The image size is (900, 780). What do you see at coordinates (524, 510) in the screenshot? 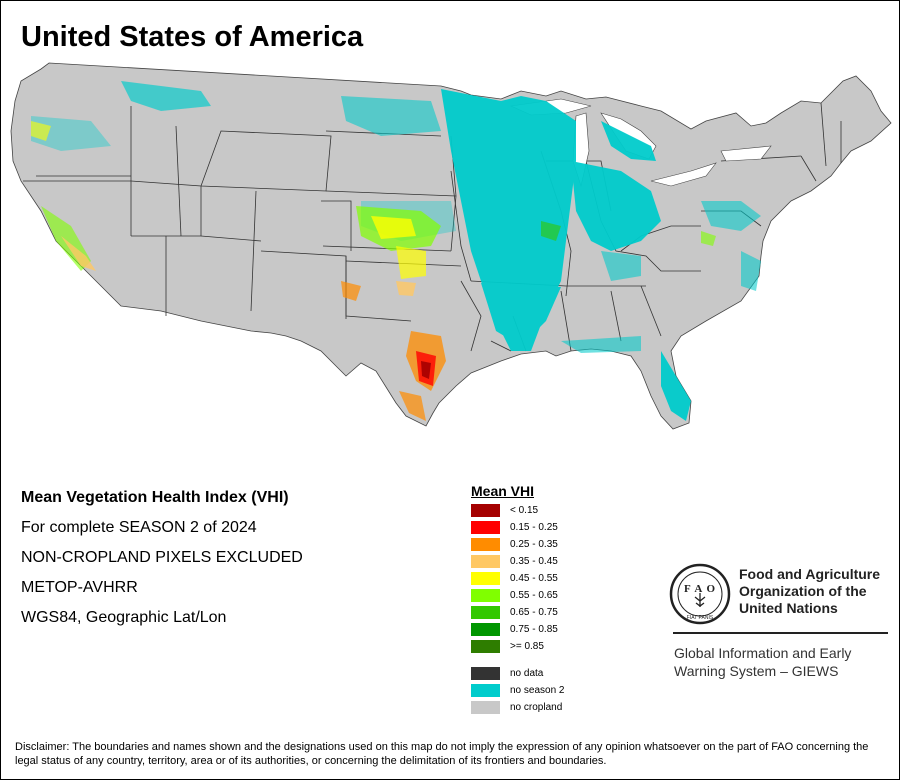
I see `legend-label: < 0.15` at bounding box center [524, 510].